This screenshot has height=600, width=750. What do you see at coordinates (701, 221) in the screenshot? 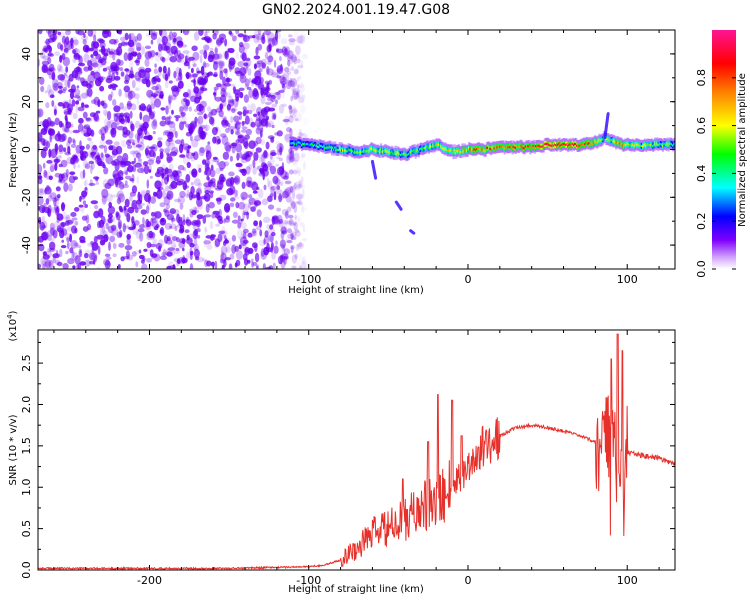
I see `colorbar-tick-label: 0.2` at bounding box center [701, 221].